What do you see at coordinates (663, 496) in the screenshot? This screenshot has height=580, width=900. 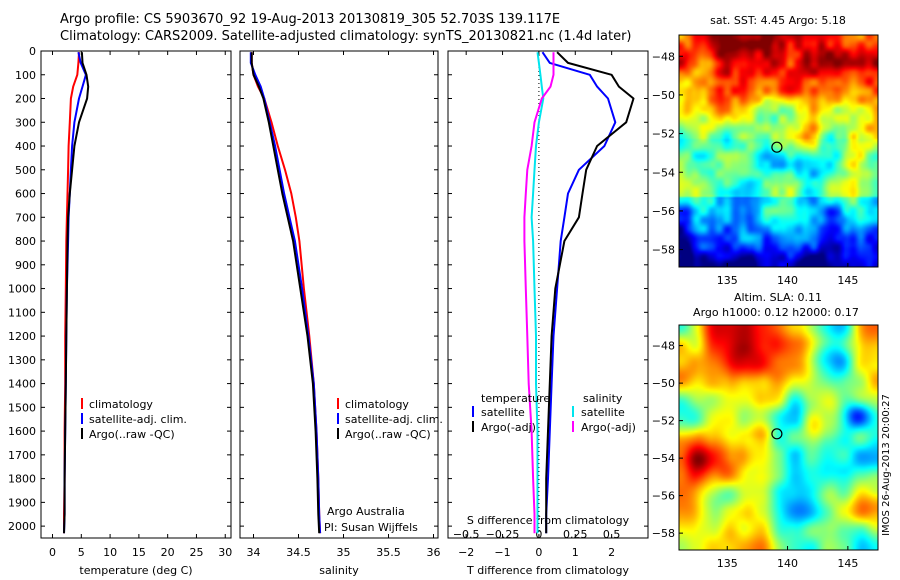 I see `sla-map-ytick-label: −56` at bounding box center [663, 496].